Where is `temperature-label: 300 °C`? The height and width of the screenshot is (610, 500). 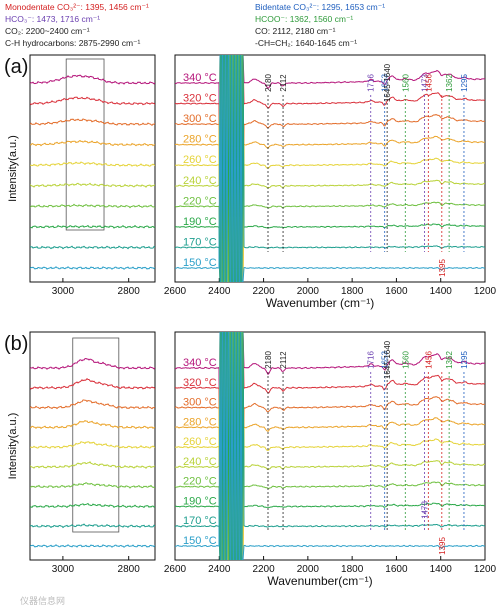
temperature-label: 300 °C is located at coordinates (200, 403).